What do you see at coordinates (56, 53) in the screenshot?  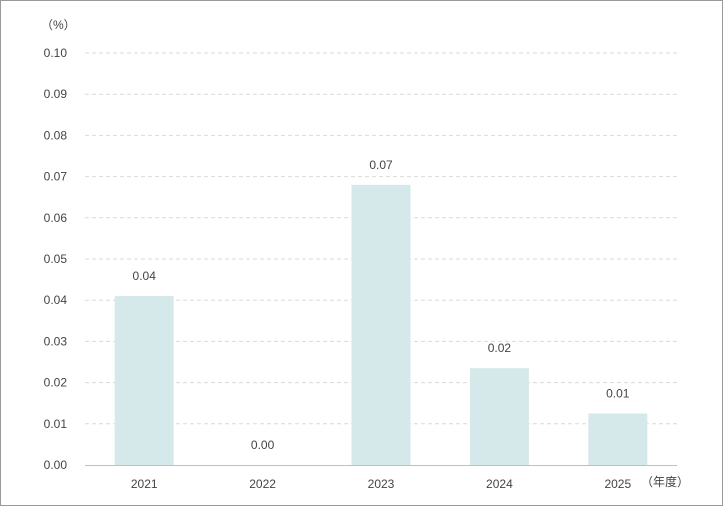 I see `y-tick-label: 0.10` at bounding box center [56, 53].